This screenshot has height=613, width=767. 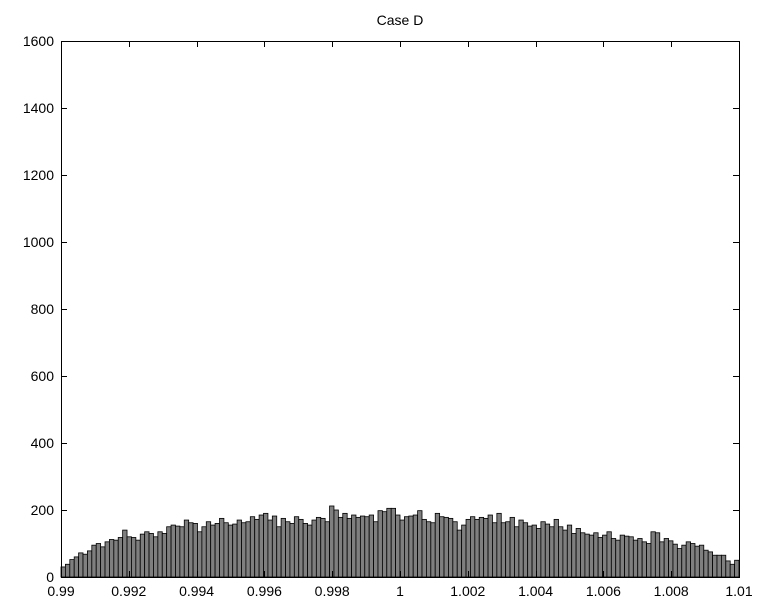 What do you see at coordinates (535, 591) in the screenshot?
I see `x-tick-label: 1.004` at bounding box center [535, 591].